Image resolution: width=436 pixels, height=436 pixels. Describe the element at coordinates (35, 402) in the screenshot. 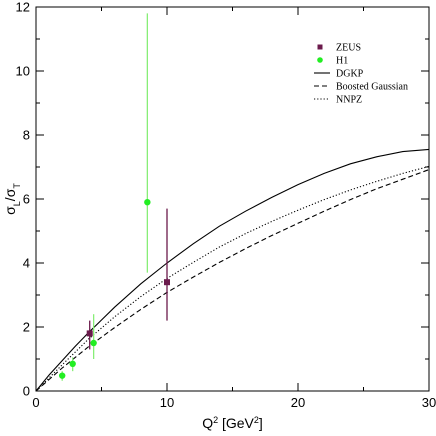

I see `x-tick-label: 0` at that location.